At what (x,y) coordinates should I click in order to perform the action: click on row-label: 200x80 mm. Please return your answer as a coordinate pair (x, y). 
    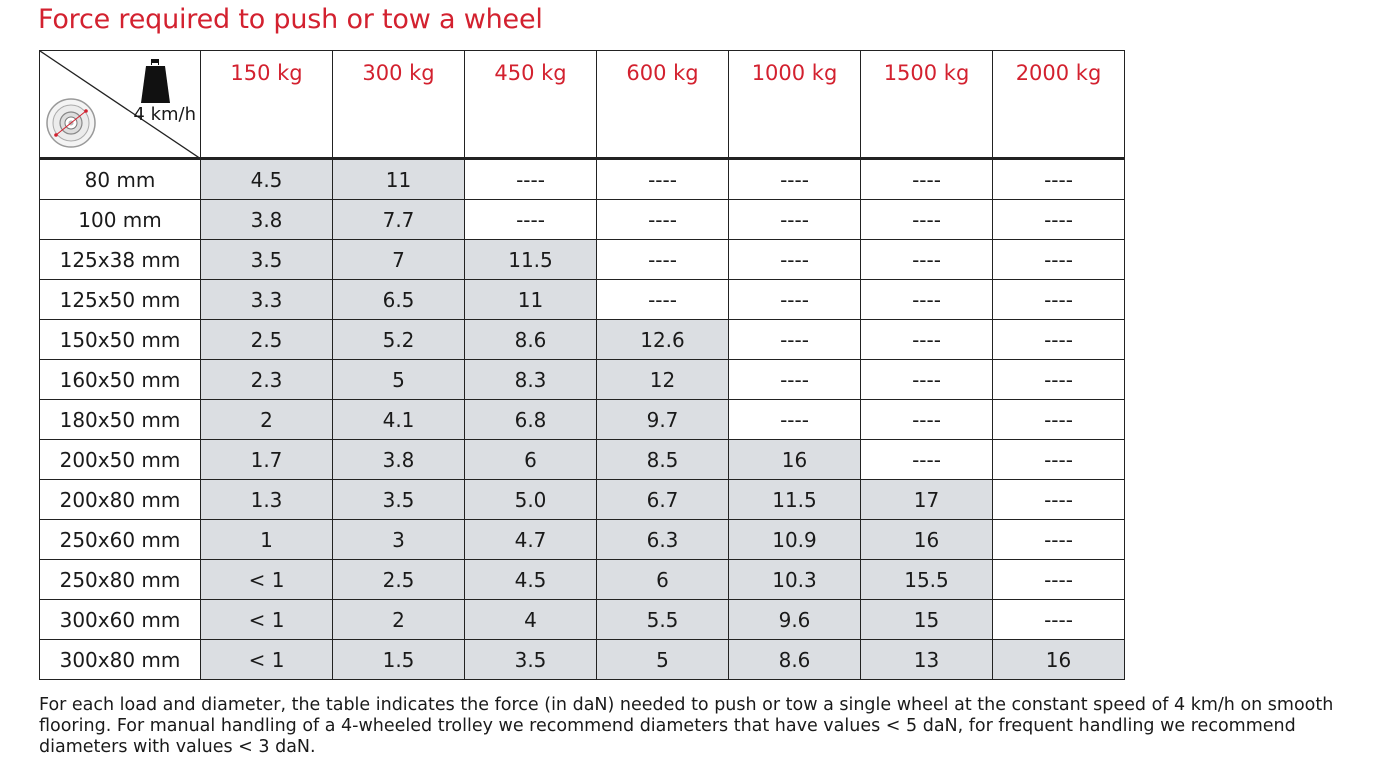
    Looking at the image, I should click on (120, 499).